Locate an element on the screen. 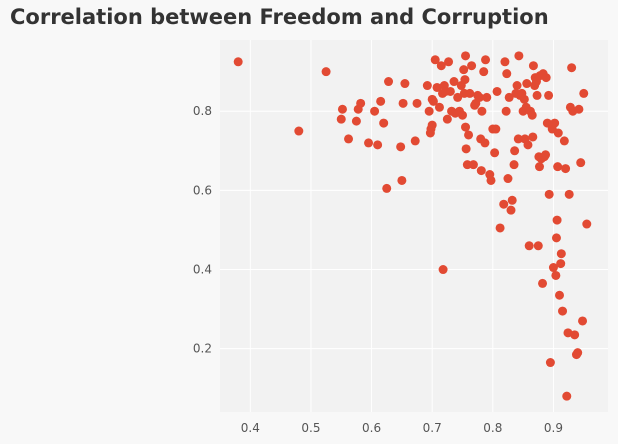 This screenshot has width=618, height=444. x-tick-label: 0.9 is located at coordinates (553, 428).